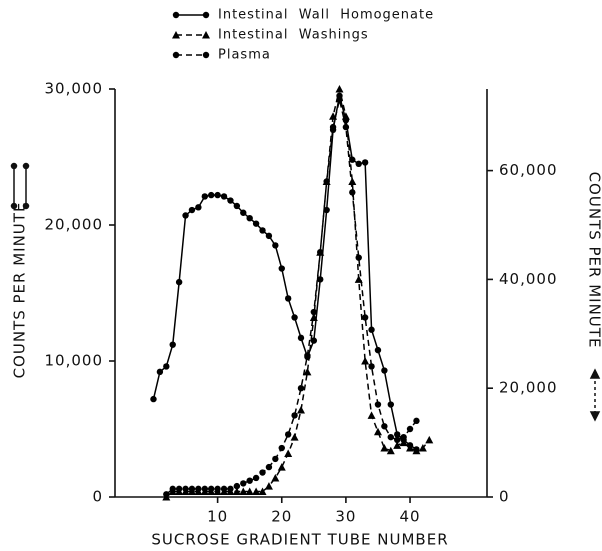 This screenshot has width=602, height=551. I want to click on y-tick-label: 30,000, so click(74, 89).